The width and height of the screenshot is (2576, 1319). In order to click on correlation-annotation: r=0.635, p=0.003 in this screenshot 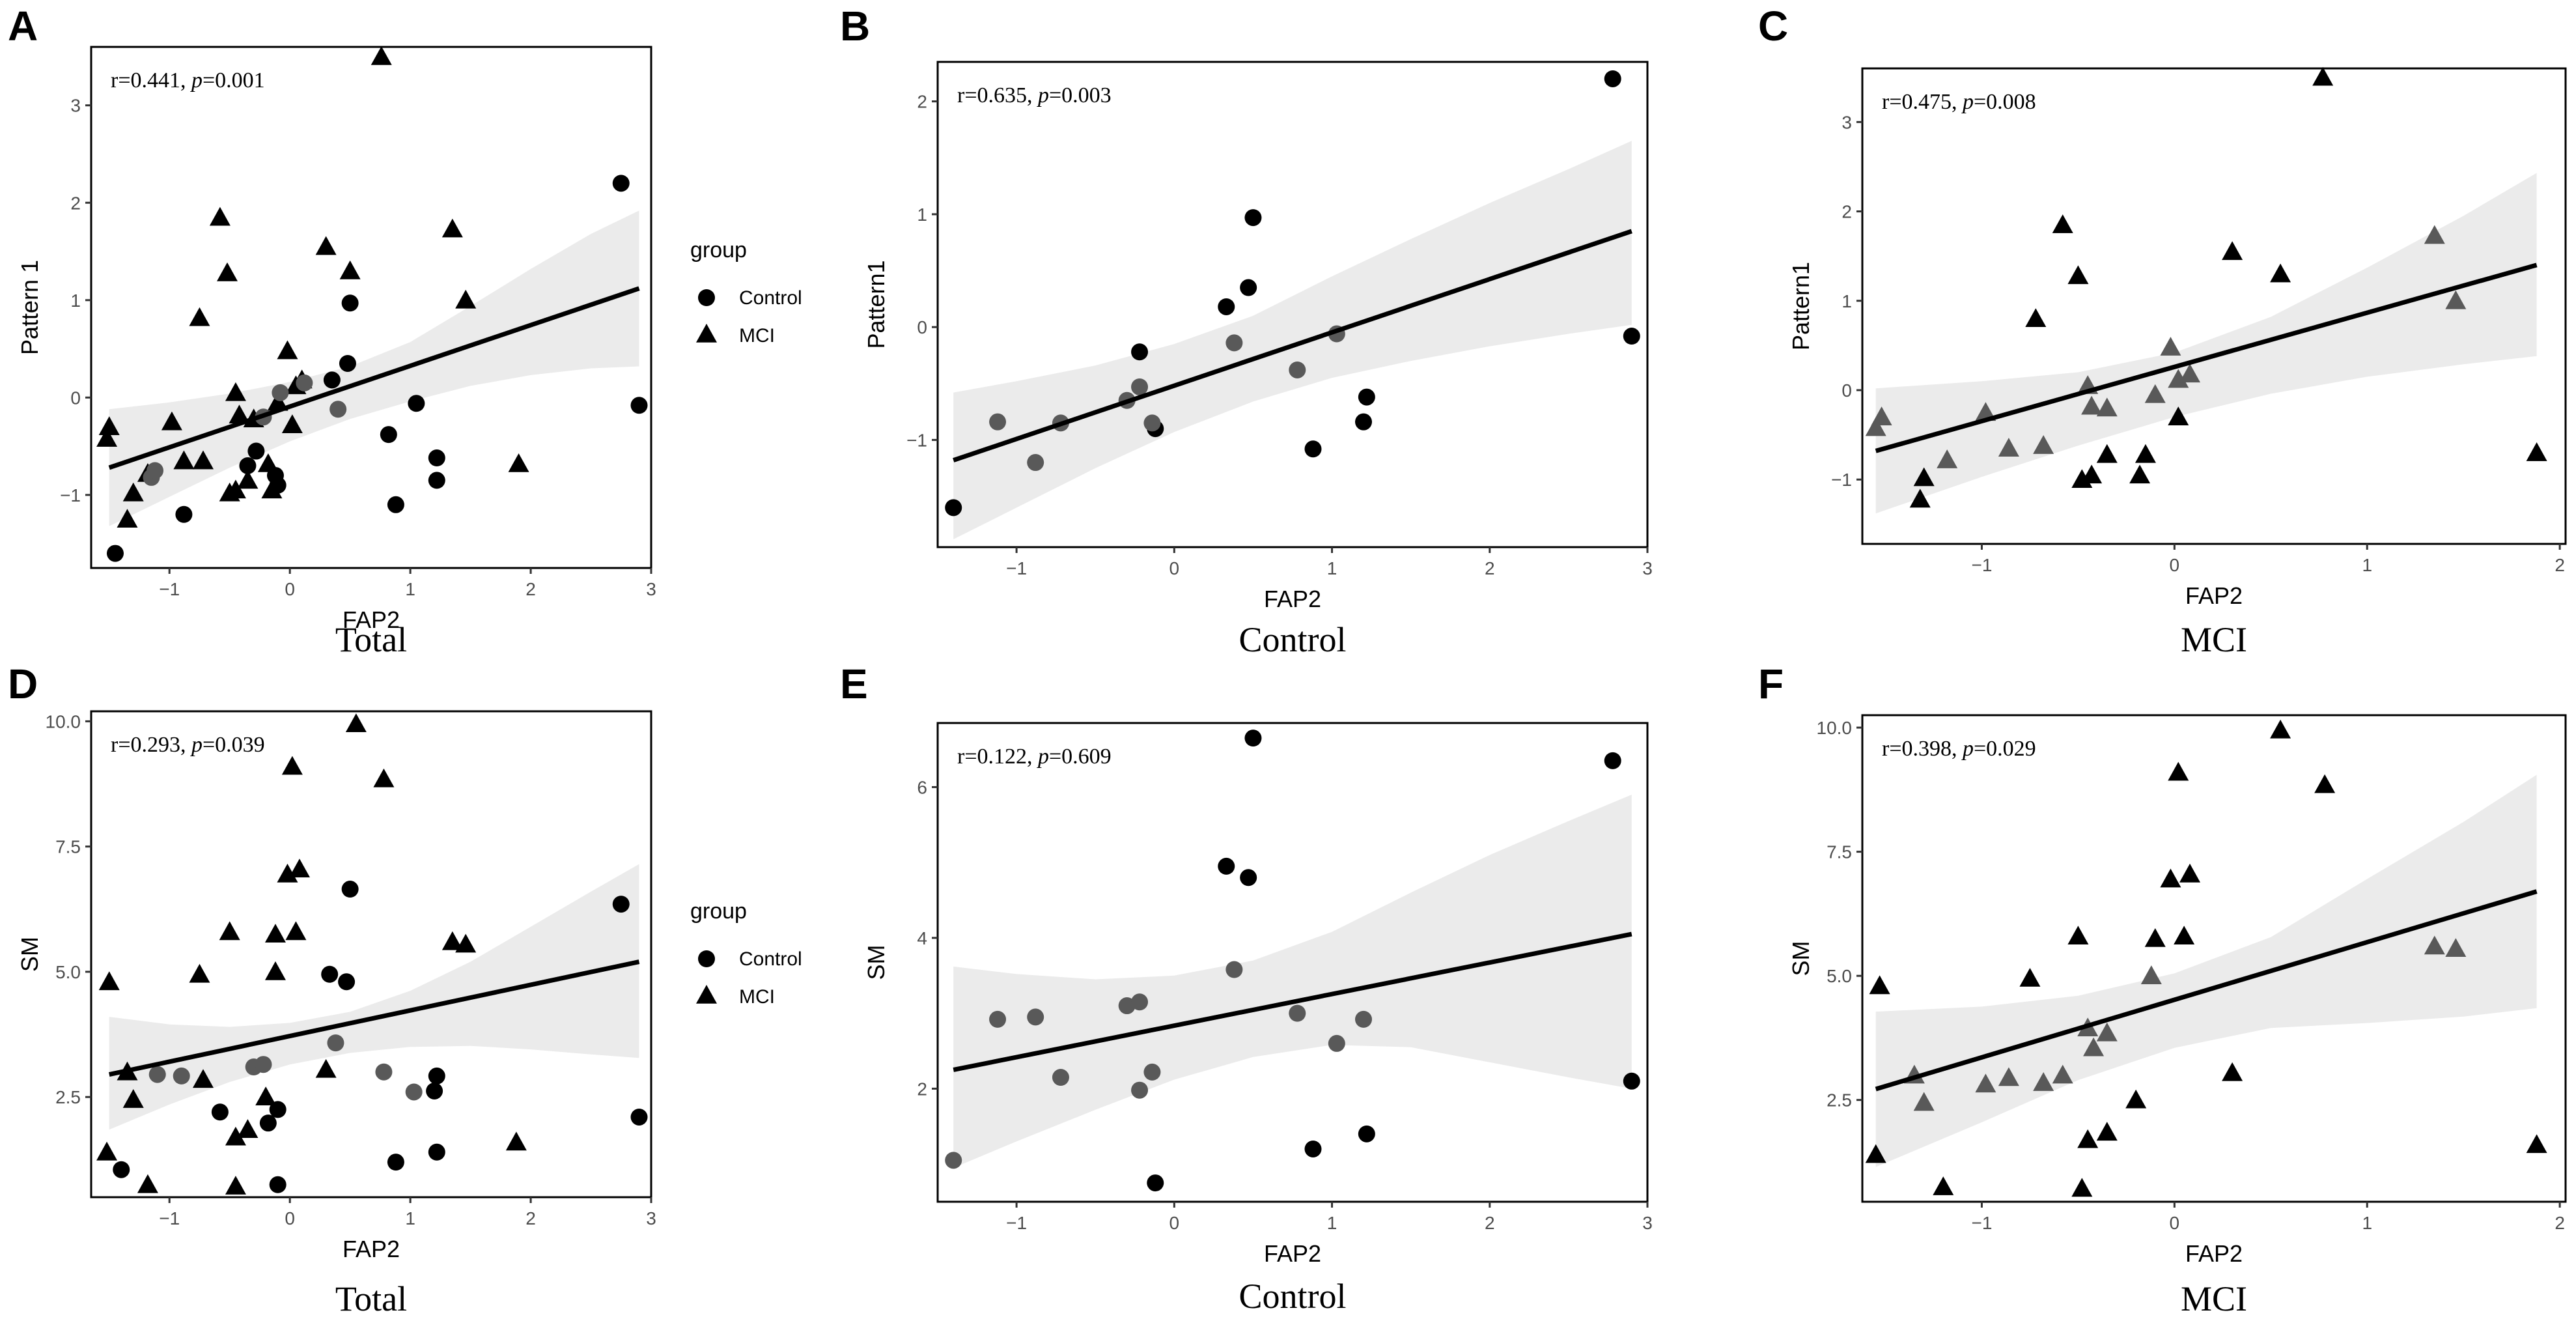, I will do `click(1035, 95)`.